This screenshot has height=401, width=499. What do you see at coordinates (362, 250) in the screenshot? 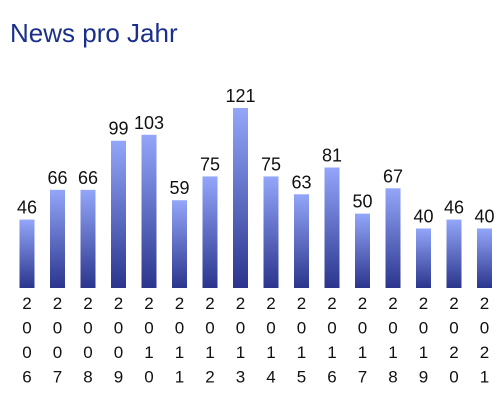
I see `bar-2017` at bounding box center [362, 250].